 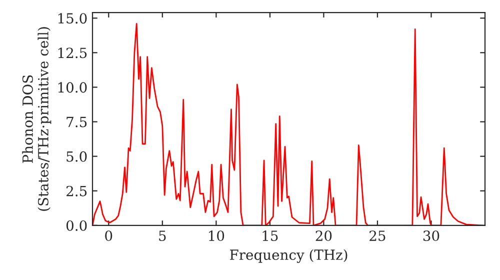 What do you see at coordinates (72, 87) in the screenshot?
I see `y-tick-label: 10.0` at bounding box center [72, 87].